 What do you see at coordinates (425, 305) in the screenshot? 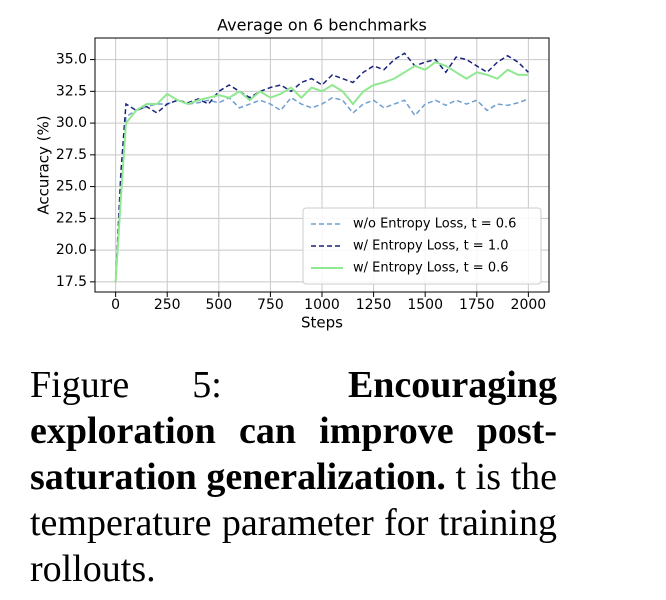
I see `x-tick-label: 1500` at bounding box center [425, 305].